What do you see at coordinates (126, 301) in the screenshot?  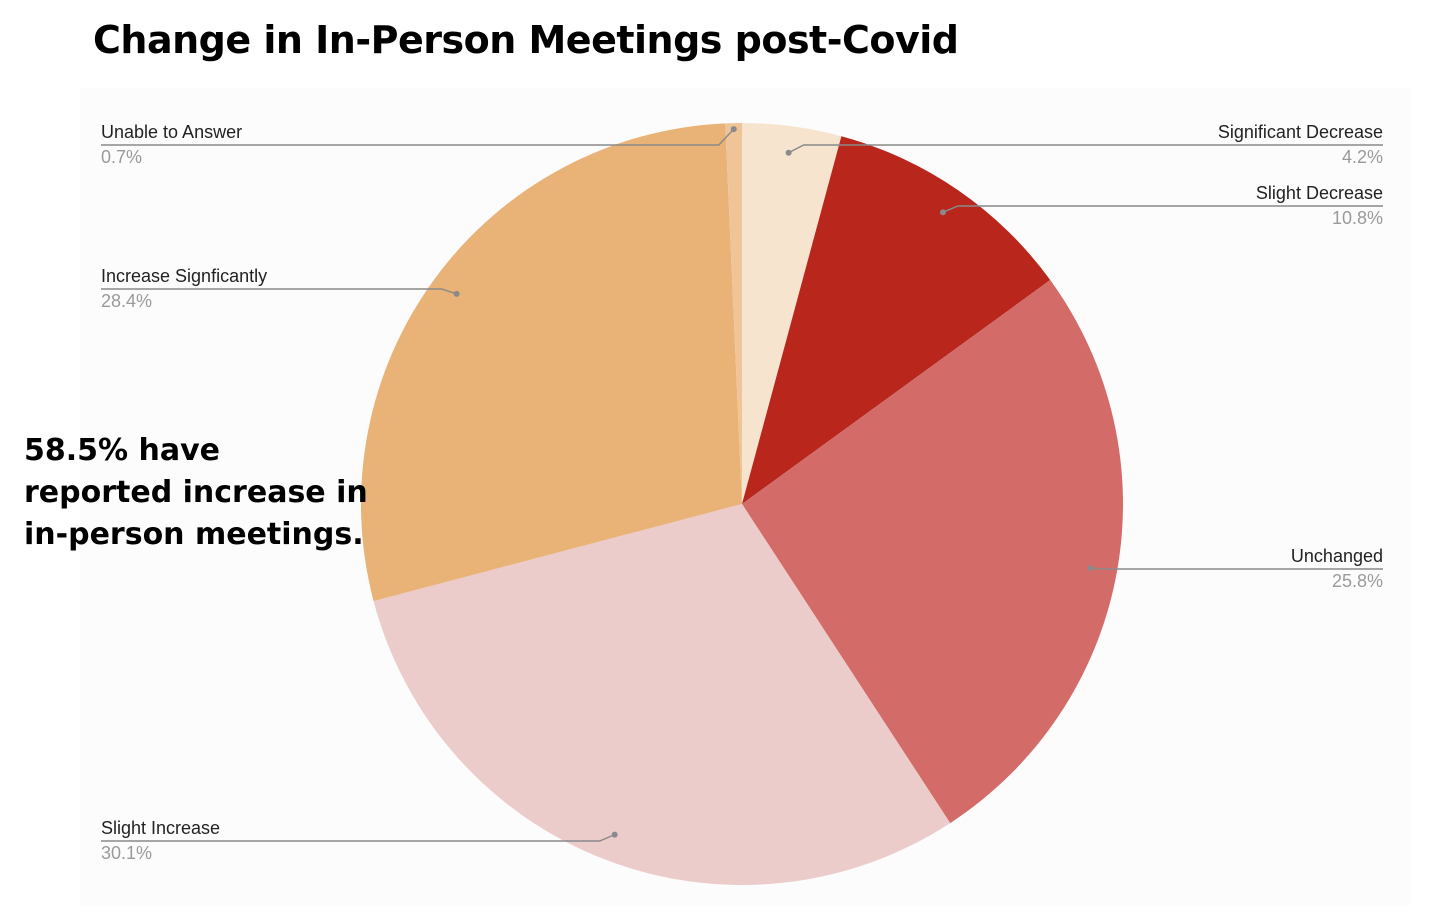 I see `slice-percent: 28.4%` at bounding box center [126, 301].